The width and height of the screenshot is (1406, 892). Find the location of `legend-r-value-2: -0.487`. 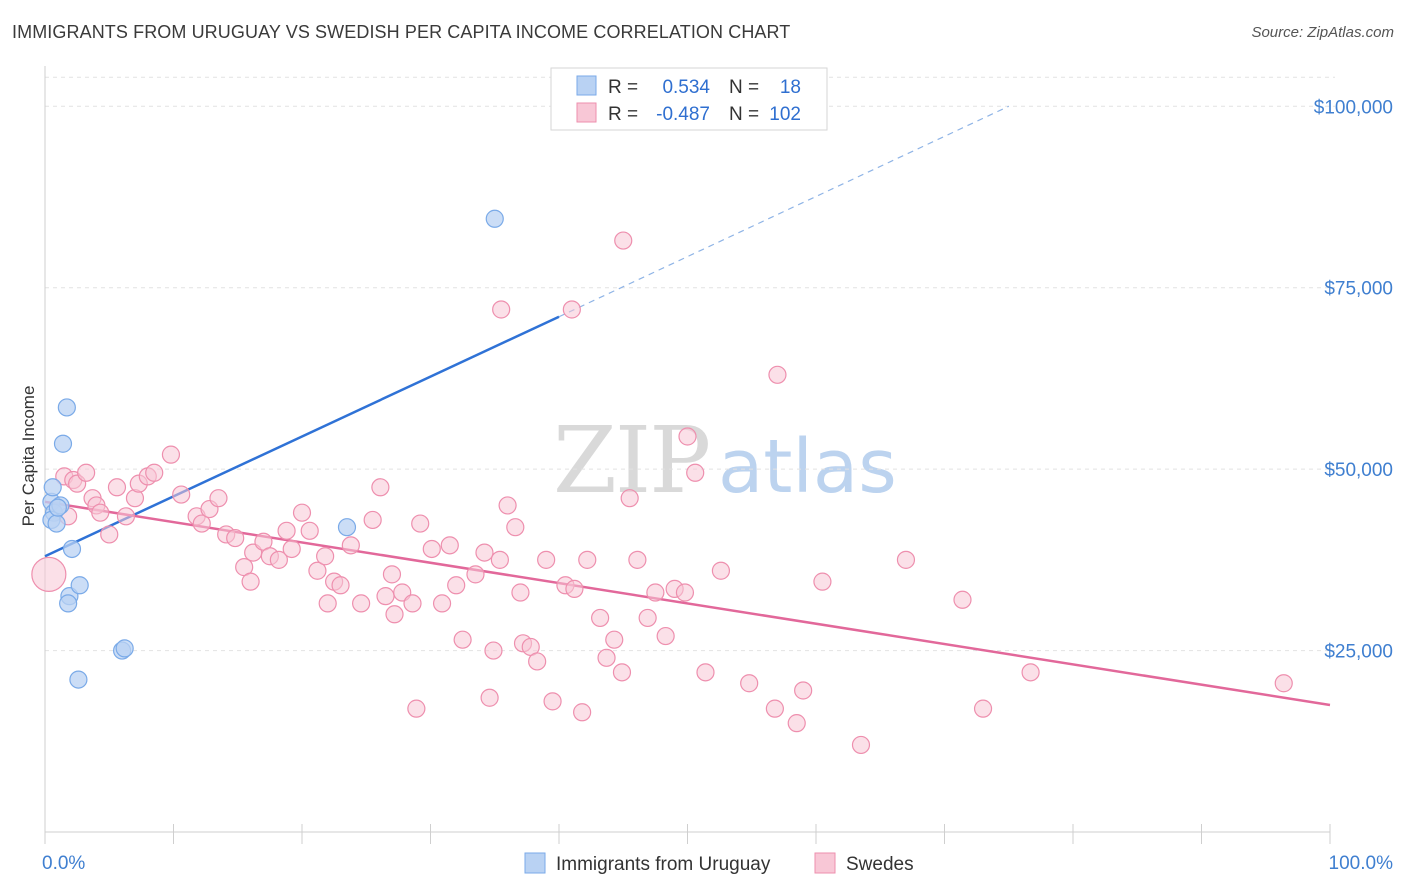

legend-r-value-2: -0.487 is located at coordinates (683, 114).